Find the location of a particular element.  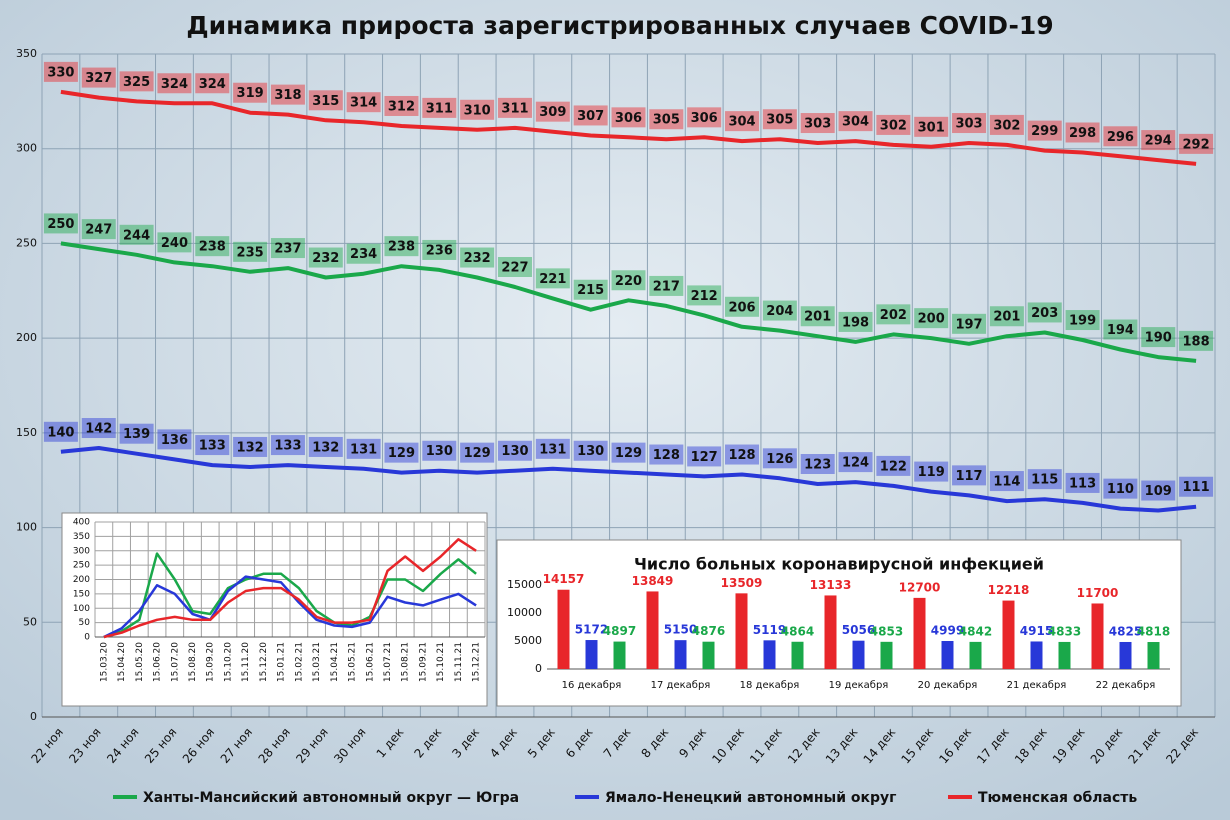

value-label: 220 is located at coordinates (628, 281).